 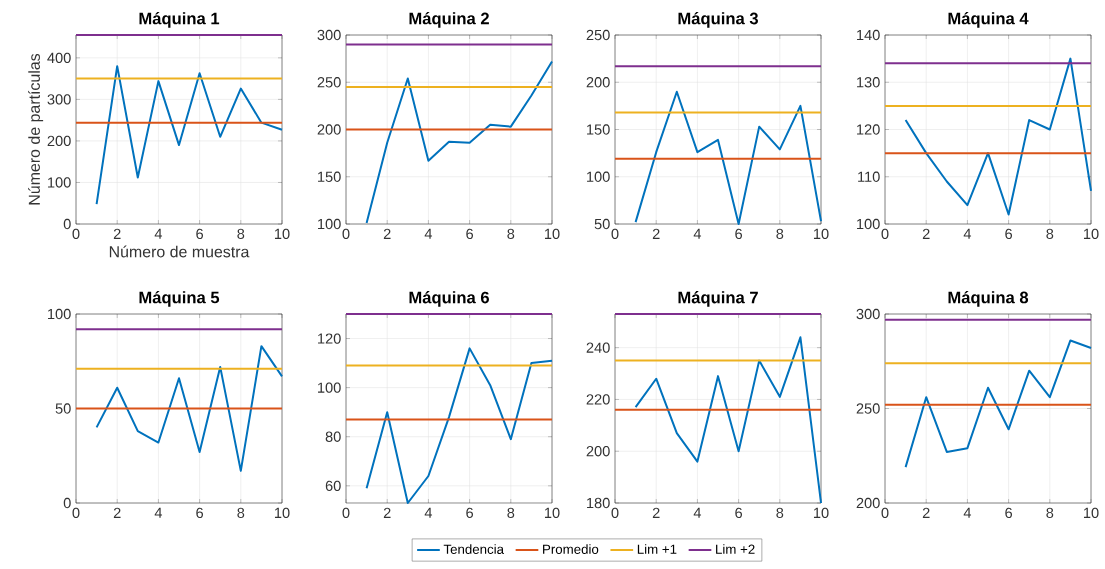 What do you see at coordinates (36, 129) in the screenshot?
I see `y-axis-title: Número de partículas` at bounding box center [36, 129].